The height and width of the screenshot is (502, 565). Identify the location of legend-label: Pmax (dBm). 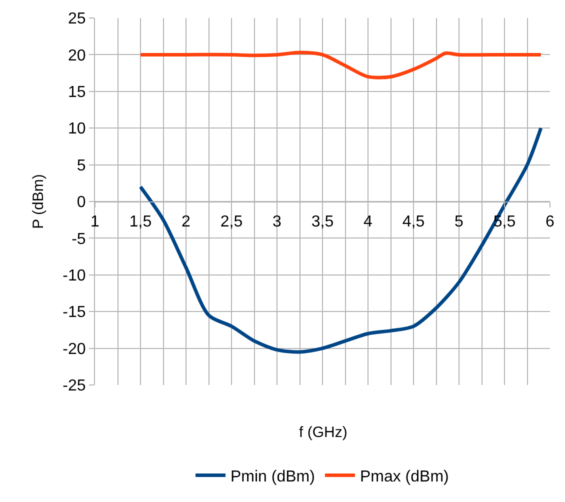
(404, 477).